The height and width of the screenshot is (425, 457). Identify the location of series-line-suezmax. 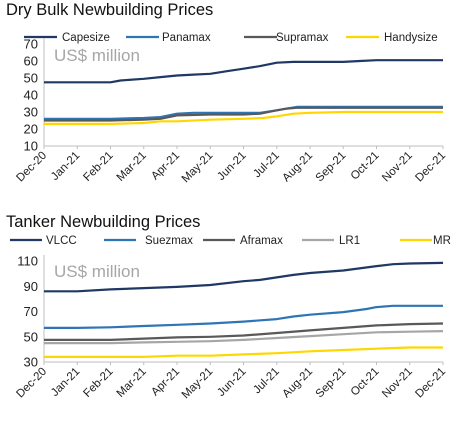
(243, 316).